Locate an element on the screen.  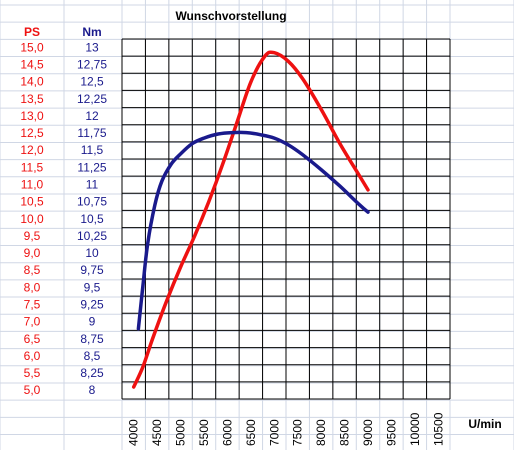
nm-tick-label: 10,5 is located at coordinates (92, 219).